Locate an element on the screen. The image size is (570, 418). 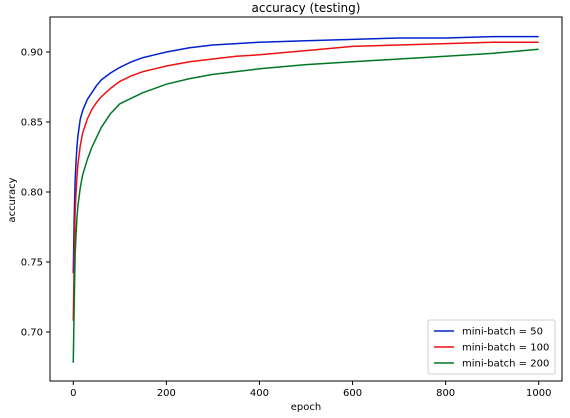
x-tick-label: 1000 is located at coordinates (538, 393).